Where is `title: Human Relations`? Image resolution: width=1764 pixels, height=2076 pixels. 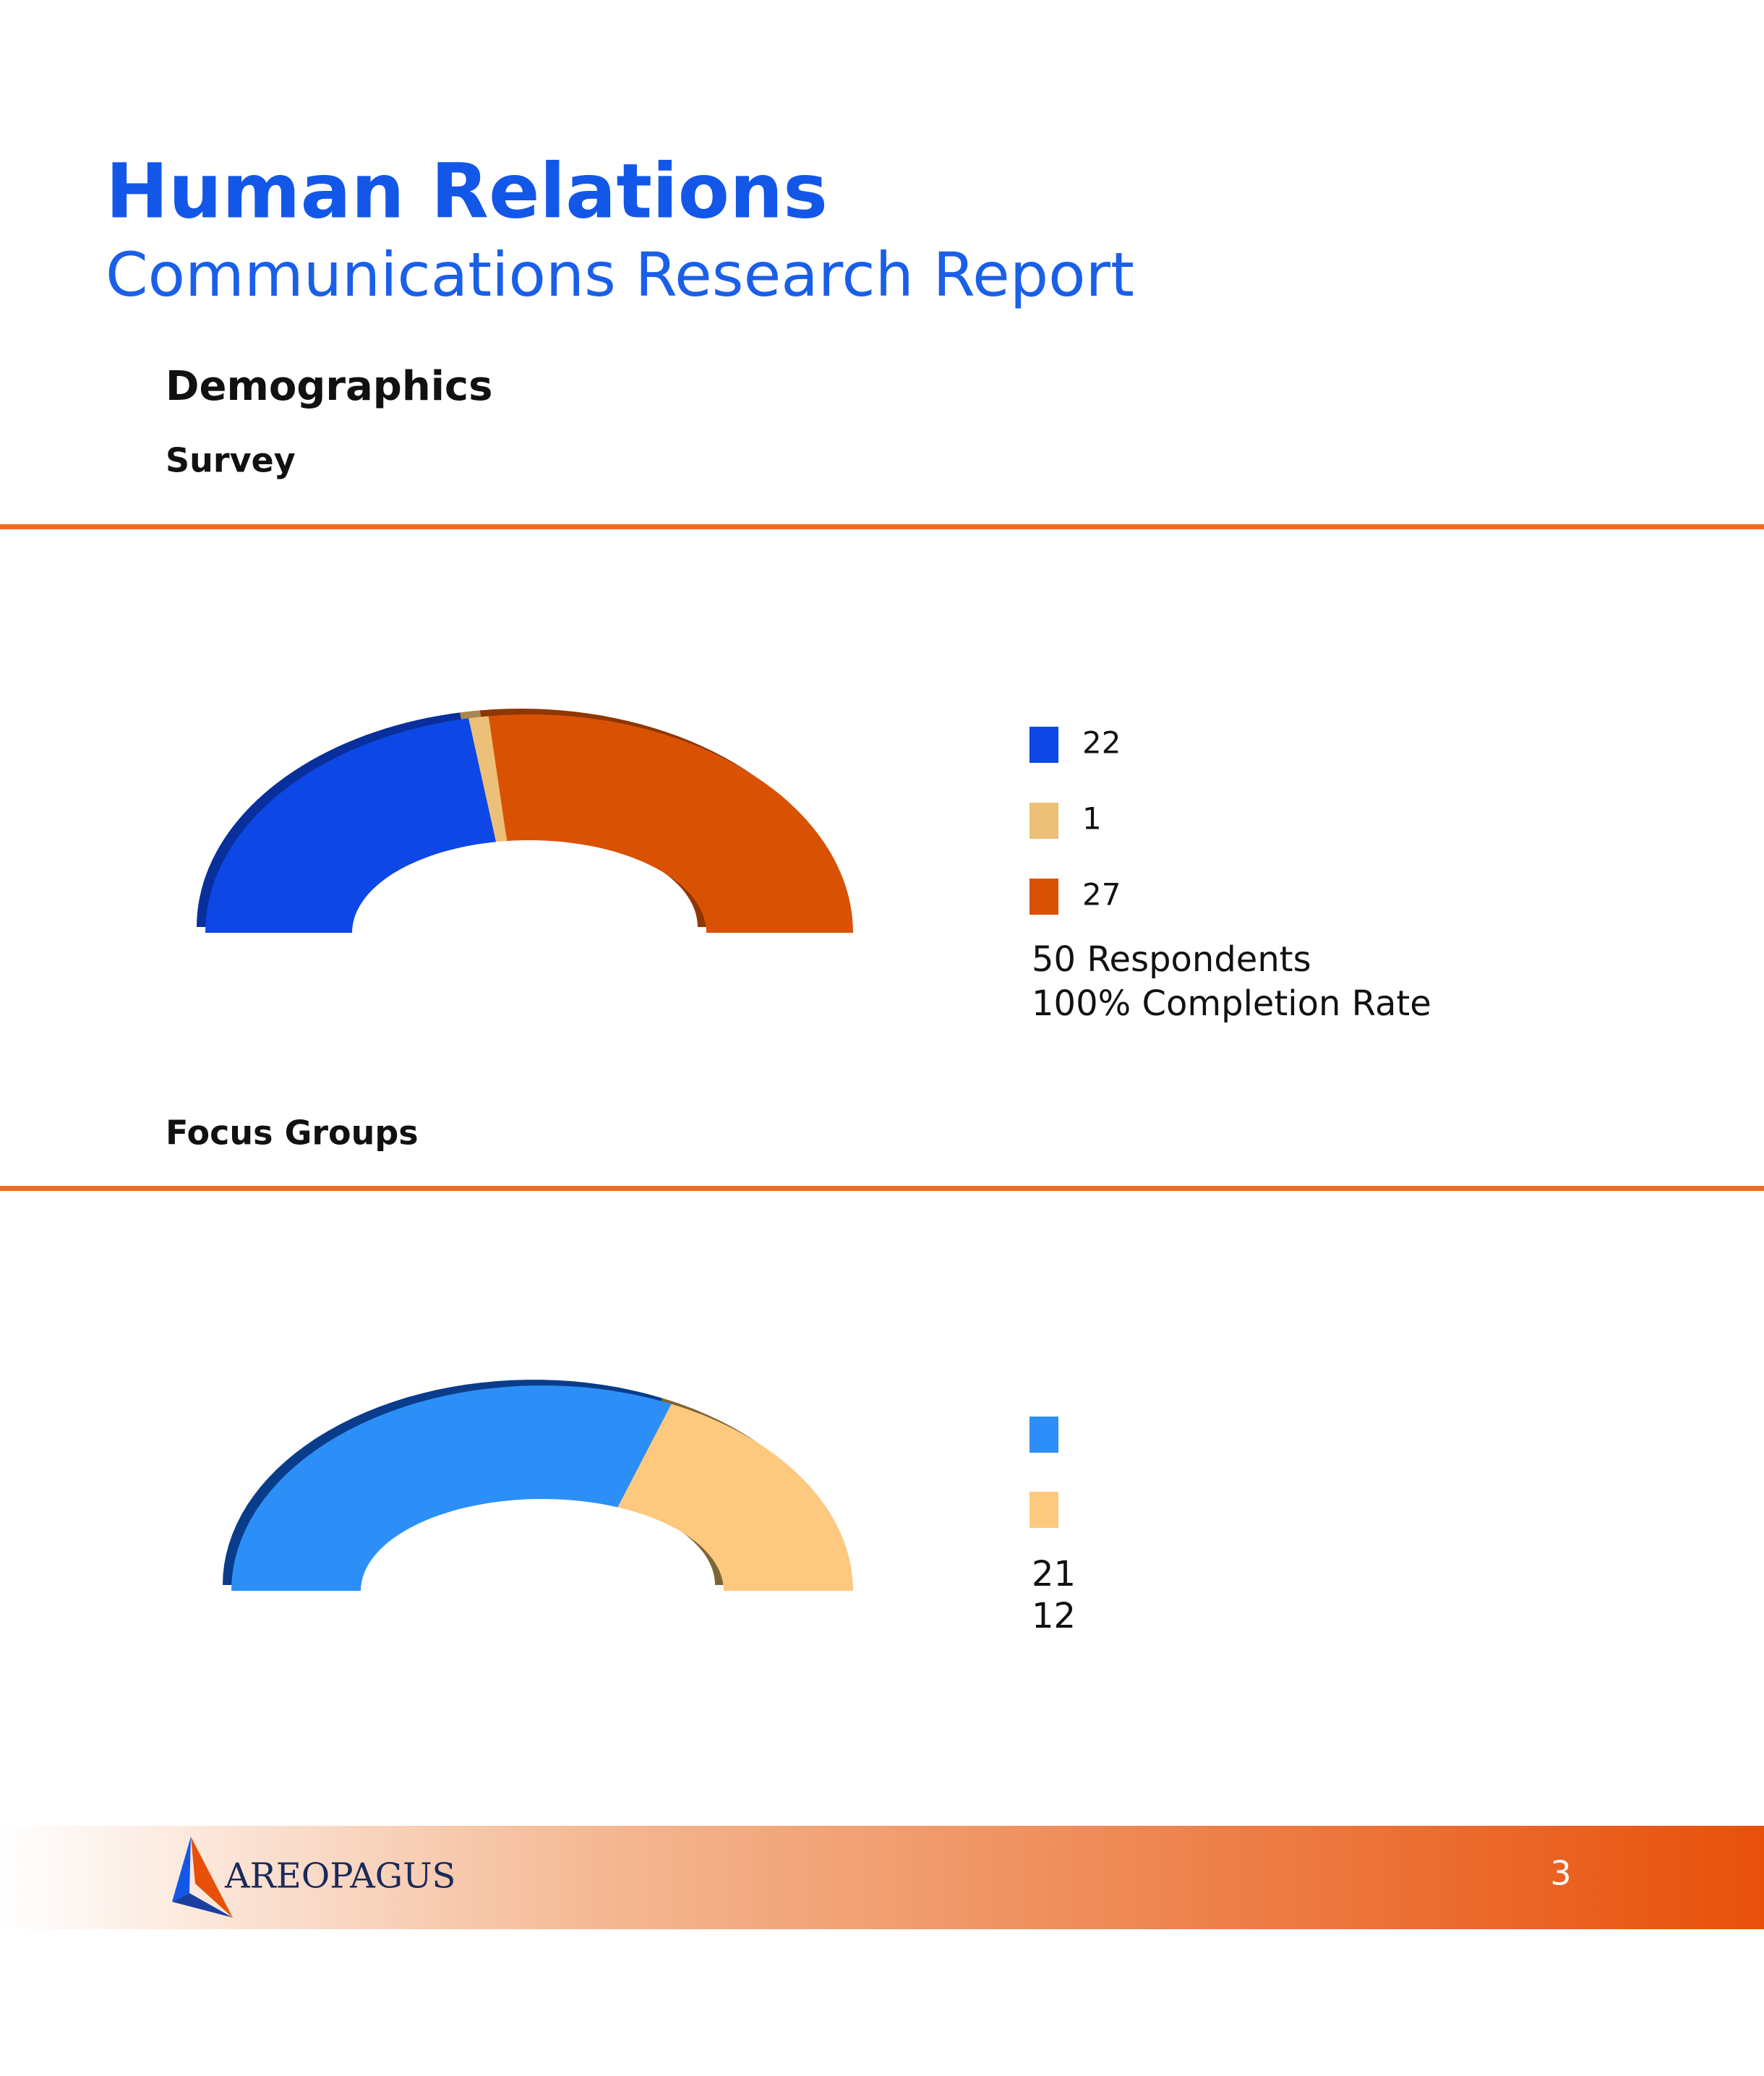
title: Human Relations is located at coordinates (467, 191).